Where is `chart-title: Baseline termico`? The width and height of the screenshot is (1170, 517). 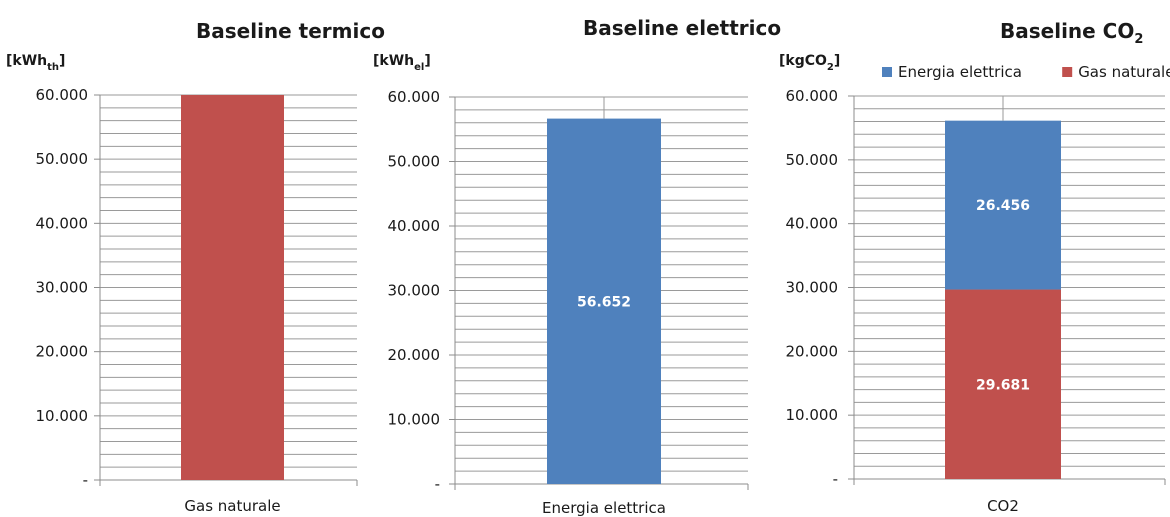 chart-title: Baseline termico is located at coordinates (290, 31).